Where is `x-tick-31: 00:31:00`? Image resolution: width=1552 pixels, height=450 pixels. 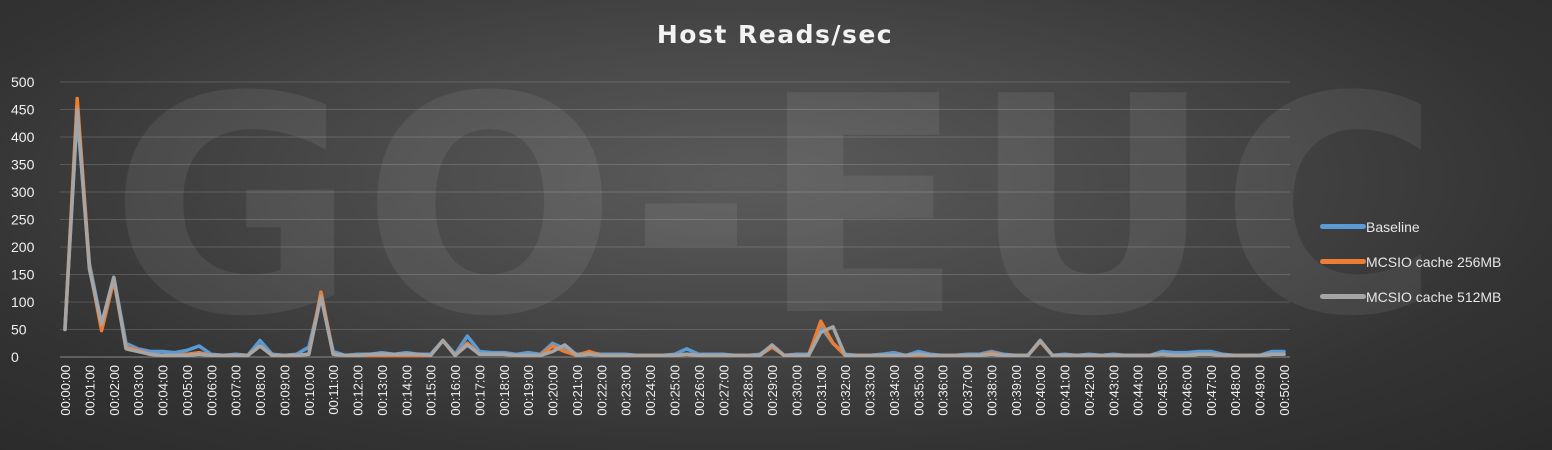
x-tick-31: 00:31:00 is located at coordinates (821, 390).